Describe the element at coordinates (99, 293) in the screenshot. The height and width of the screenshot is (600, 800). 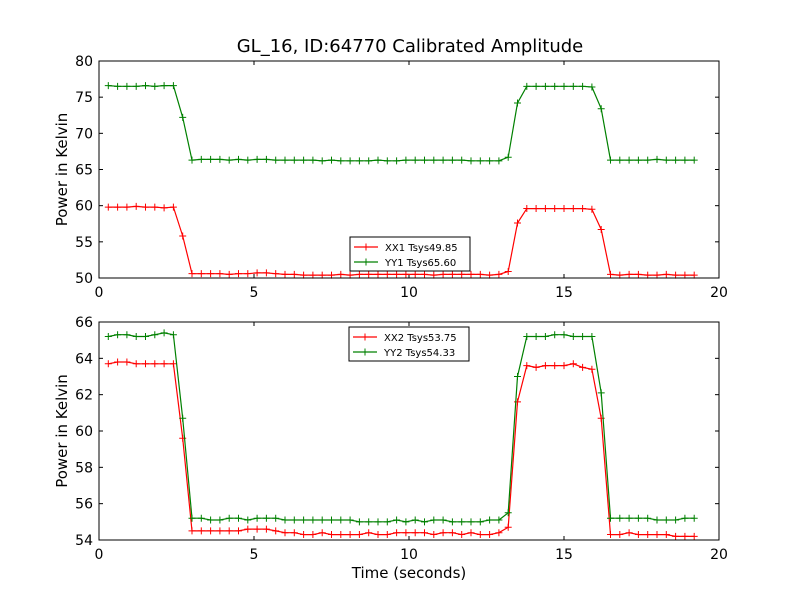
I see `x-tick-label: 0` at that location.